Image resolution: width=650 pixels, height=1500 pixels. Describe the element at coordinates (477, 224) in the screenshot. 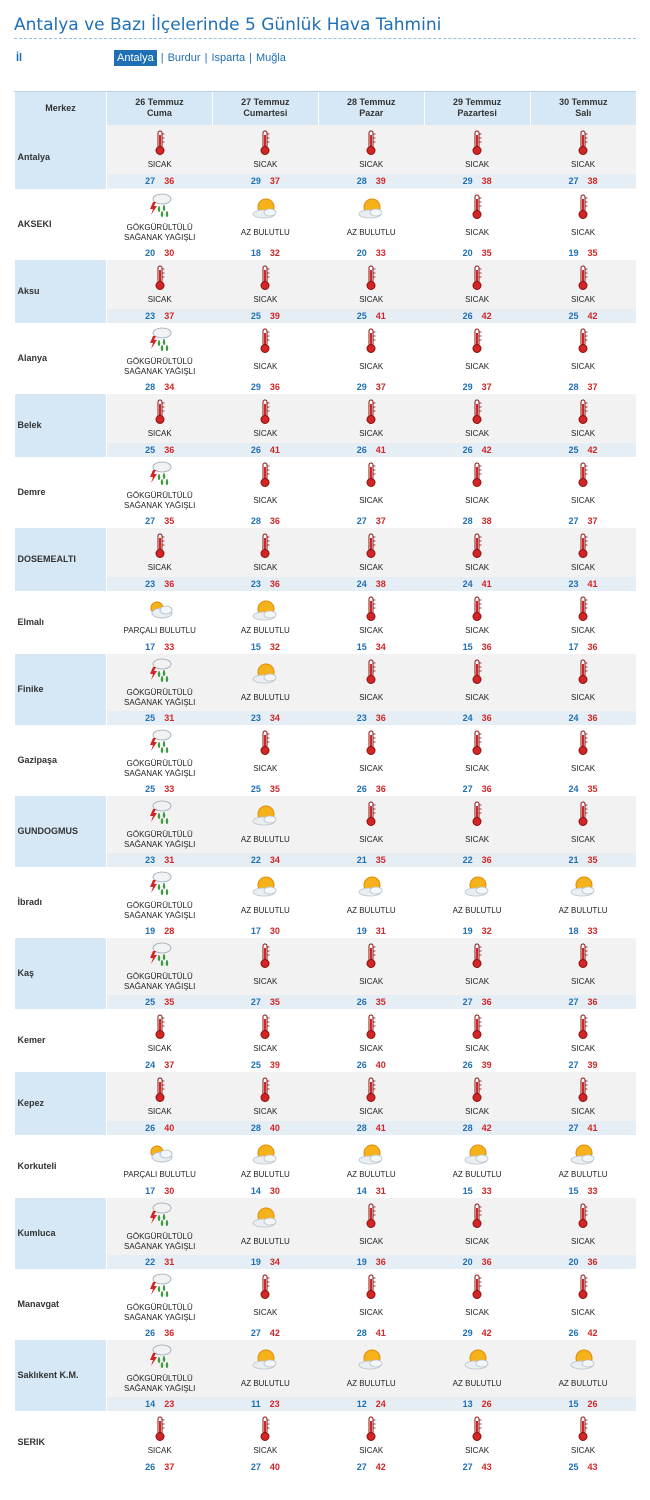

I see `forecast-cell: SICAK 20 35` at that location.